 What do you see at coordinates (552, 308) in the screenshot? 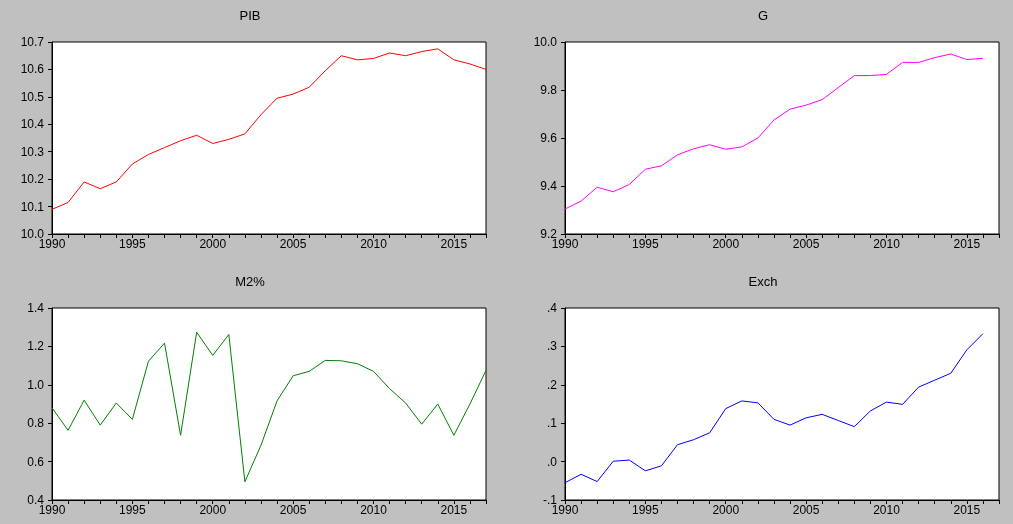
I see `y-tick-label: .4` at bounding box center [552, 308].